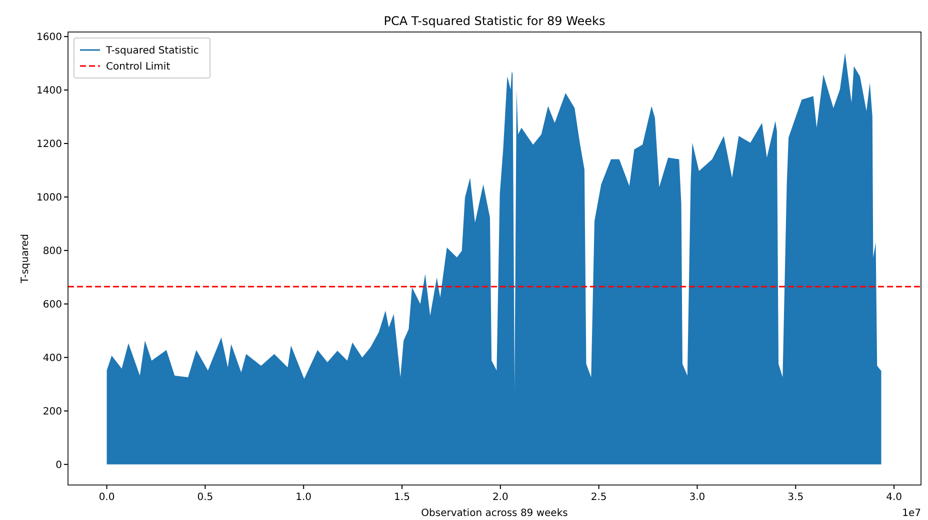 The width and height of the screenshot is (928, 520). What do you see at coordinates (152, 51) in the screenshot?
I see `legend-label: T-squared Statistic` at bounding box center [152, 51].